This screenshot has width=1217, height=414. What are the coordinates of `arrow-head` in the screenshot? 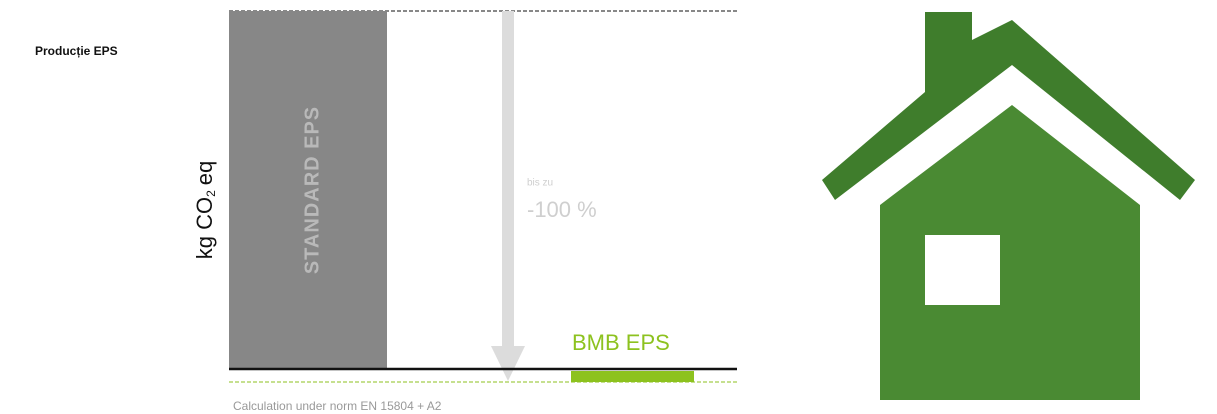 It's located at (508, 363).